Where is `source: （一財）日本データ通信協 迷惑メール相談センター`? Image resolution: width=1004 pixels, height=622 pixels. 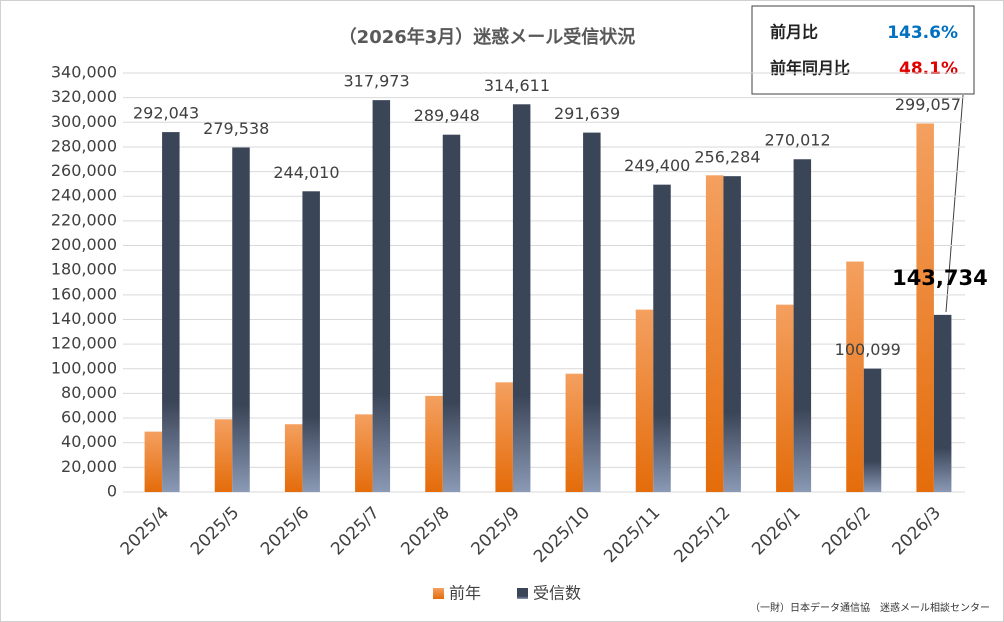
source: （一財）日本データ通信協 迷惑メール相談センター is located at coordinates (870, 607).